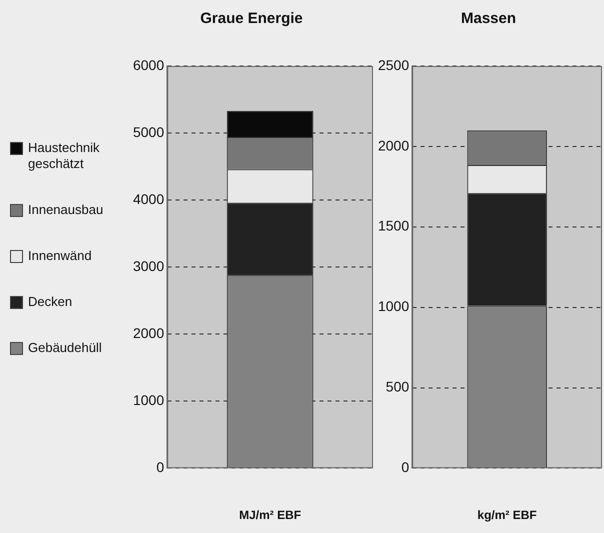 The height and width of the screenshot is (533, 604). I want to click on legend-label: Haustechnik geschätzt, so click(64, 156).